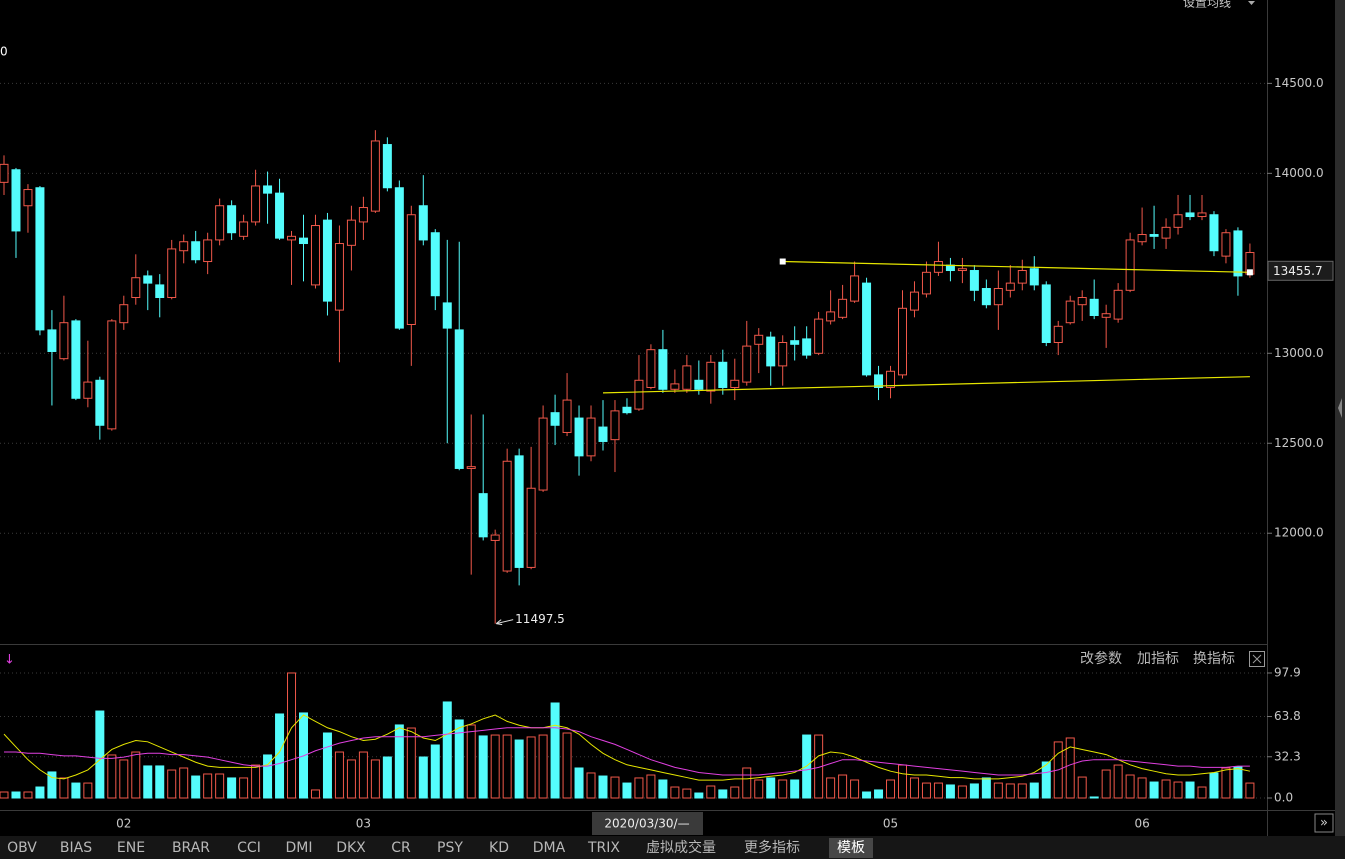  Describe the element at coordinates (299, 848) in the screenshot. I see `indicator-tab: DMI` at that location.